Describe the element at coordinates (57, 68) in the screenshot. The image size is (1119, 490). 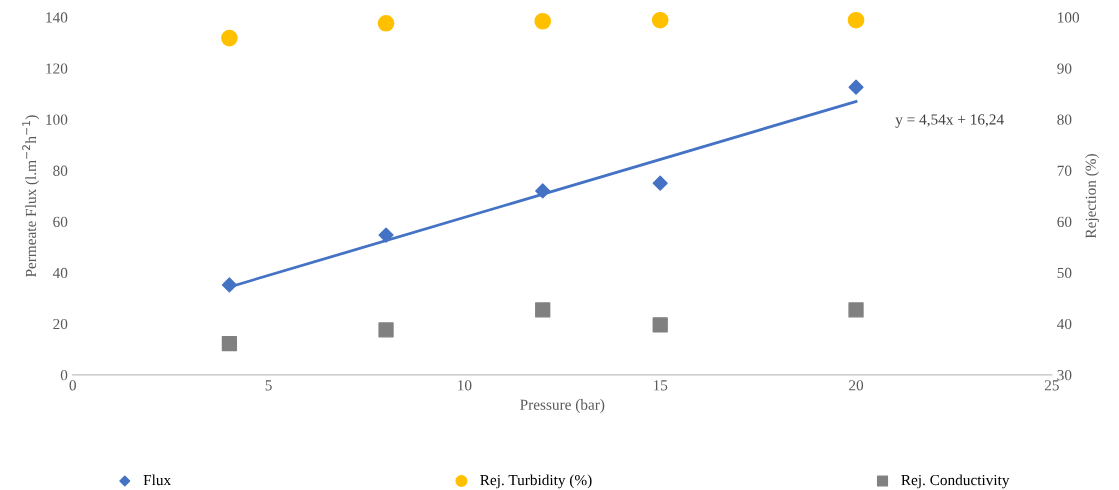
I see `y-tick-label: 120` at that location.